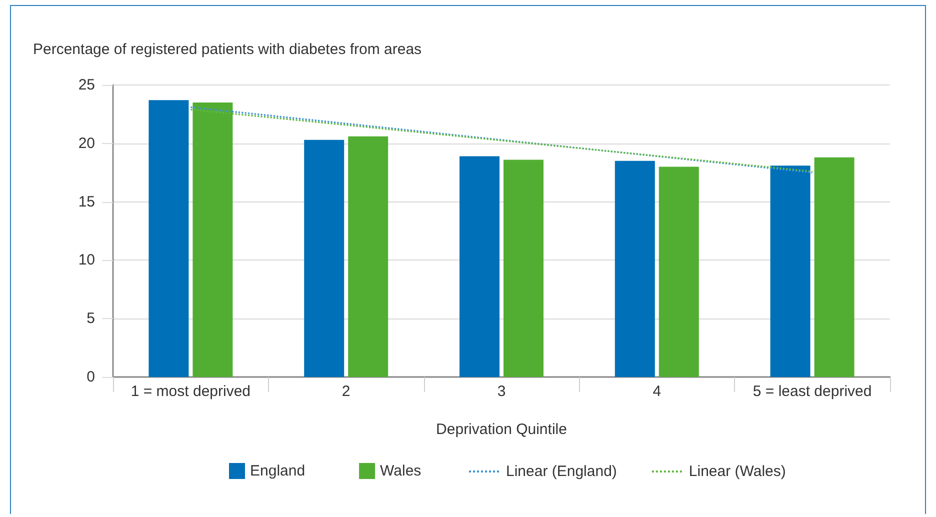 This screenshot has height=517, width=936. What do you see at coordinates (86, 85) in the screenshot?
I see `y-tick-label: 25` at bounding box center [86, 85].